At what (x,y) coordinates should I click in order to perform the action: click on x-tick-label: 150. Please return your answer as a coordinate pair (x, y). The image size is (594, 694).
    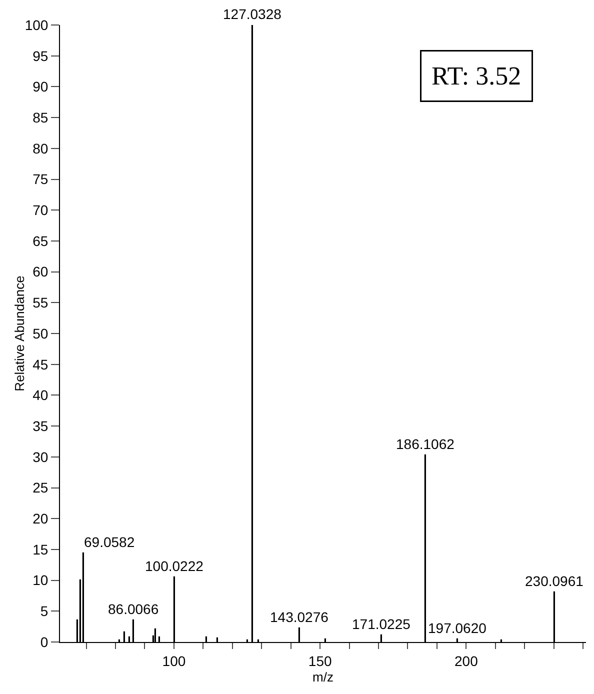
    Looking at the image, I should click on (320, 660).